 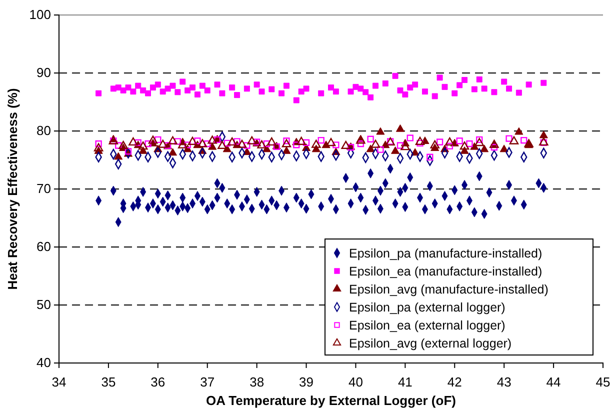 What do you see at coordinates (158, 382) in the screenshot?
I see `x-tick-label: 36` at bounding box center [158, 382].